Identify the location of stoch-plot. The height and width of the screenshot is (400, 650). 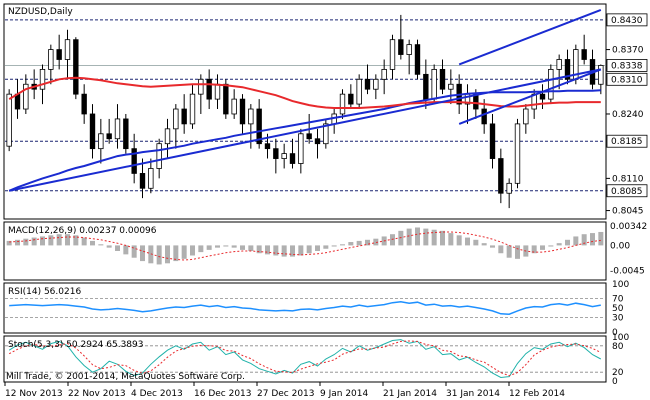
(305, 359).